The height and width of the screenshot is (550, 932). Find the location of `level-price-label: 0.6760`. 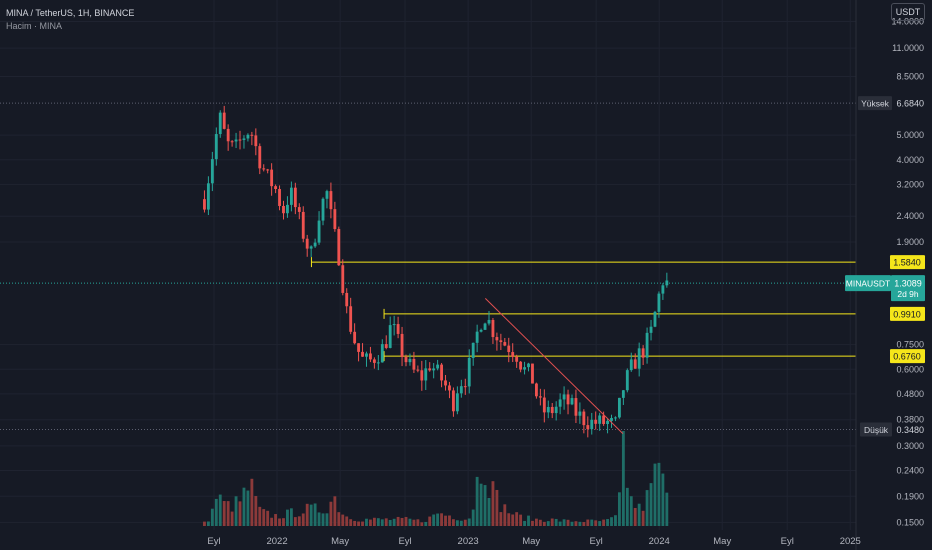

level-price-label: 0.6760 is located at coordinates (907, 357).